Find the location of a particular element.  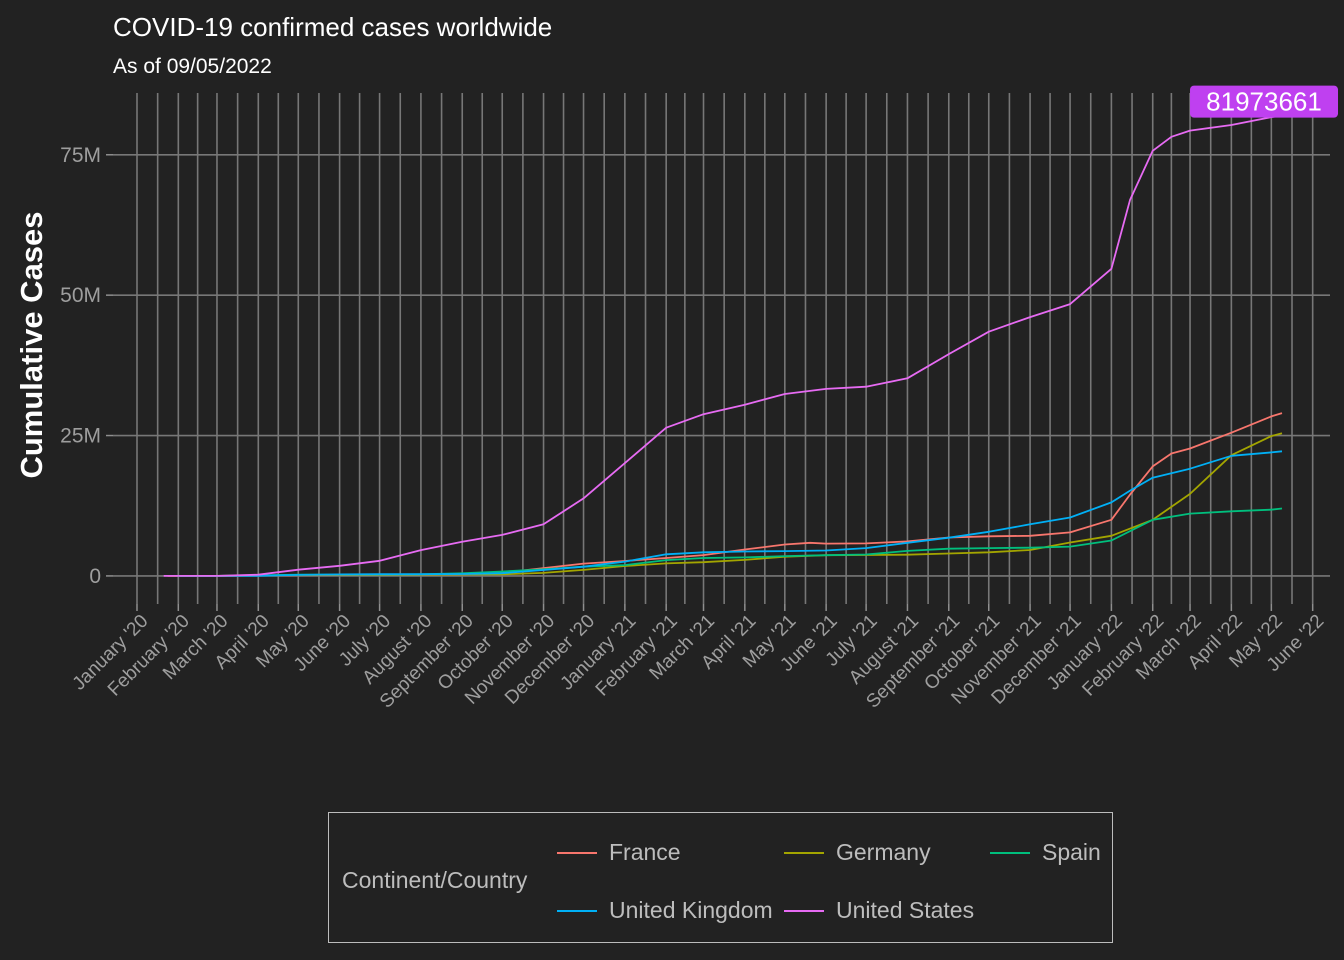

legend-key-germany is located at coordinates (804, 853).